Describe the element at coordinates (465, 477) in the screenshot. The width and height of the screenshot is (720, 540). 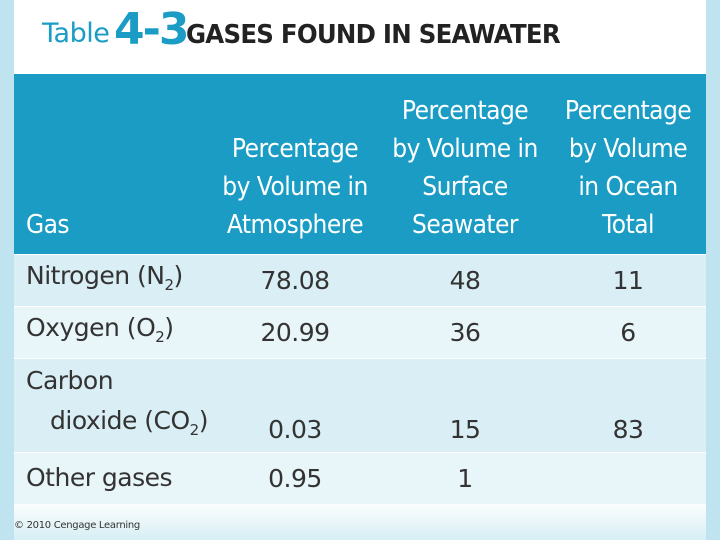
I see `surface-value: 1` at that location.